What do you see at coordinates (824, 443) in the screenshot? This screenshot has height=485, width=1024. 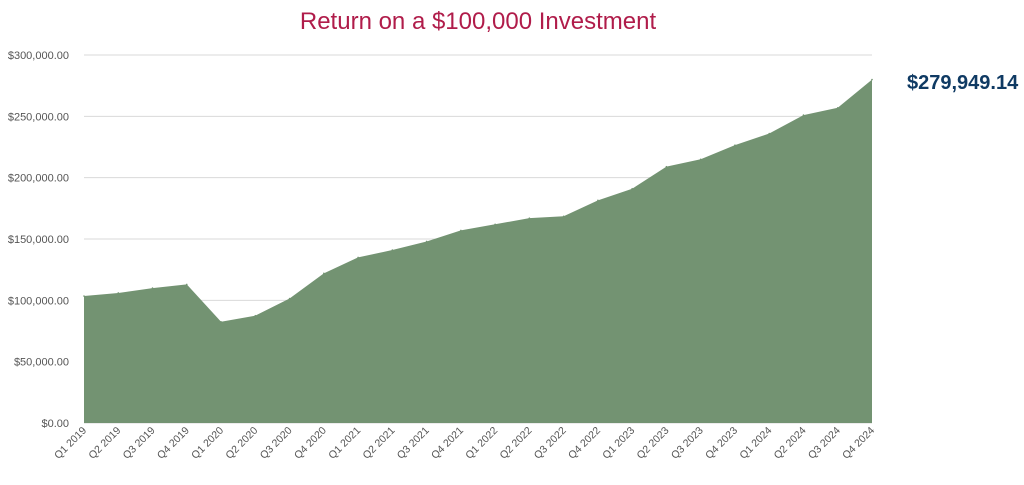 I see `x-tick-label: Q3 2024` at bounding box center [824, 443].